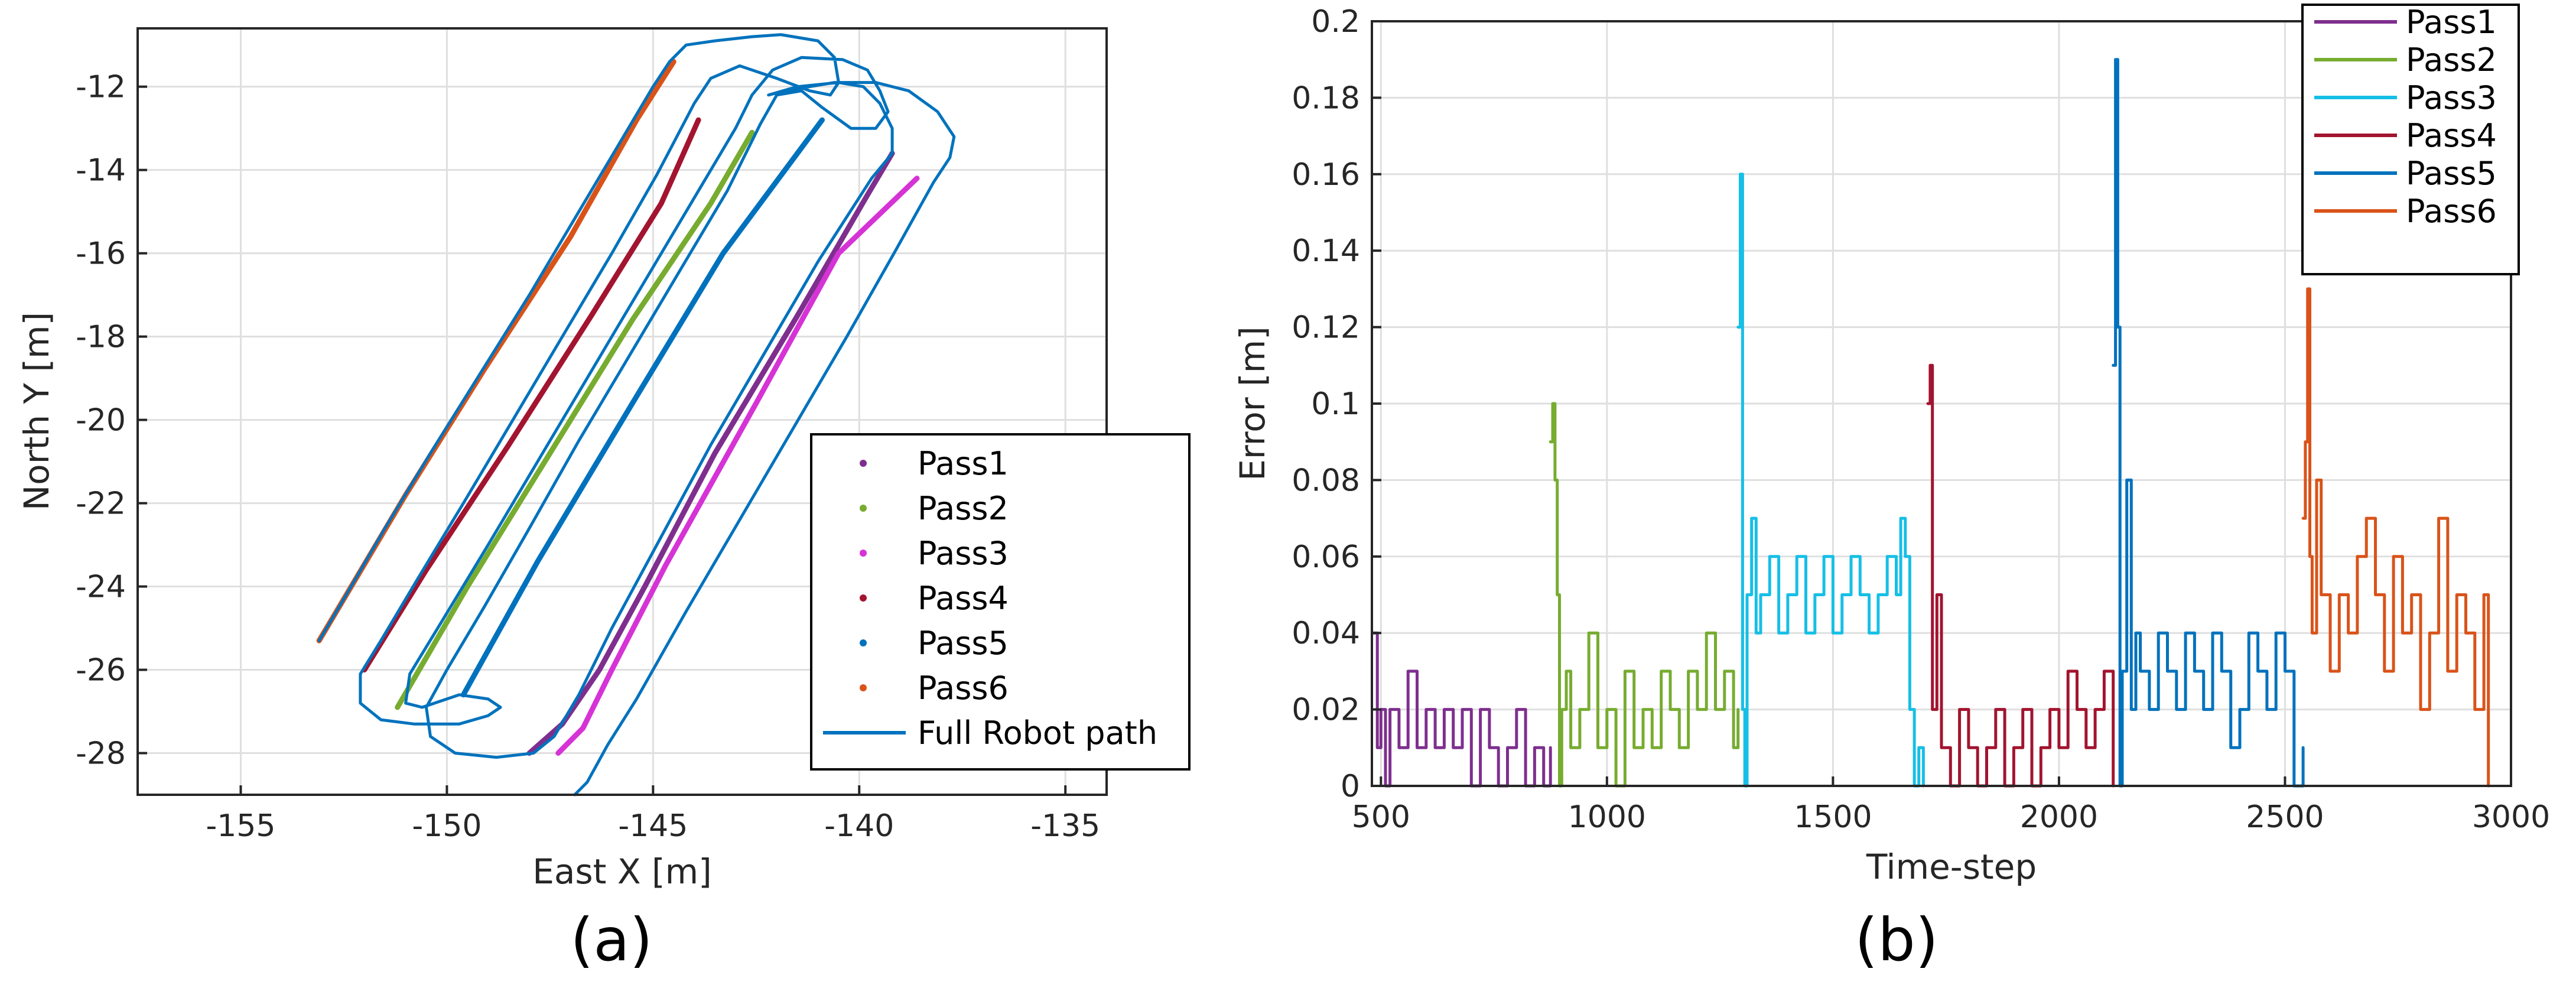  I want to click on x-tick-label: 2000, so click(2059, 817).